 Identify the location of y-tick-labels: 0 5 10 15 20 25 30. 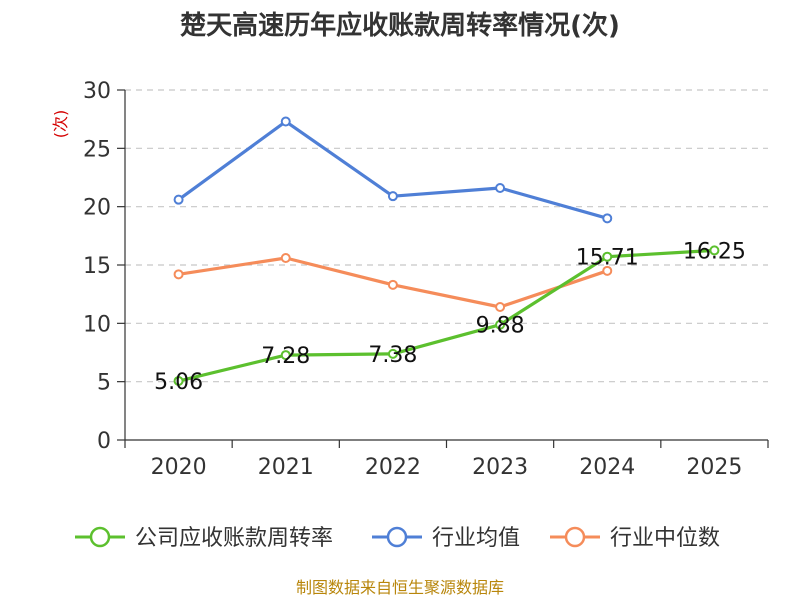
(97, 266).